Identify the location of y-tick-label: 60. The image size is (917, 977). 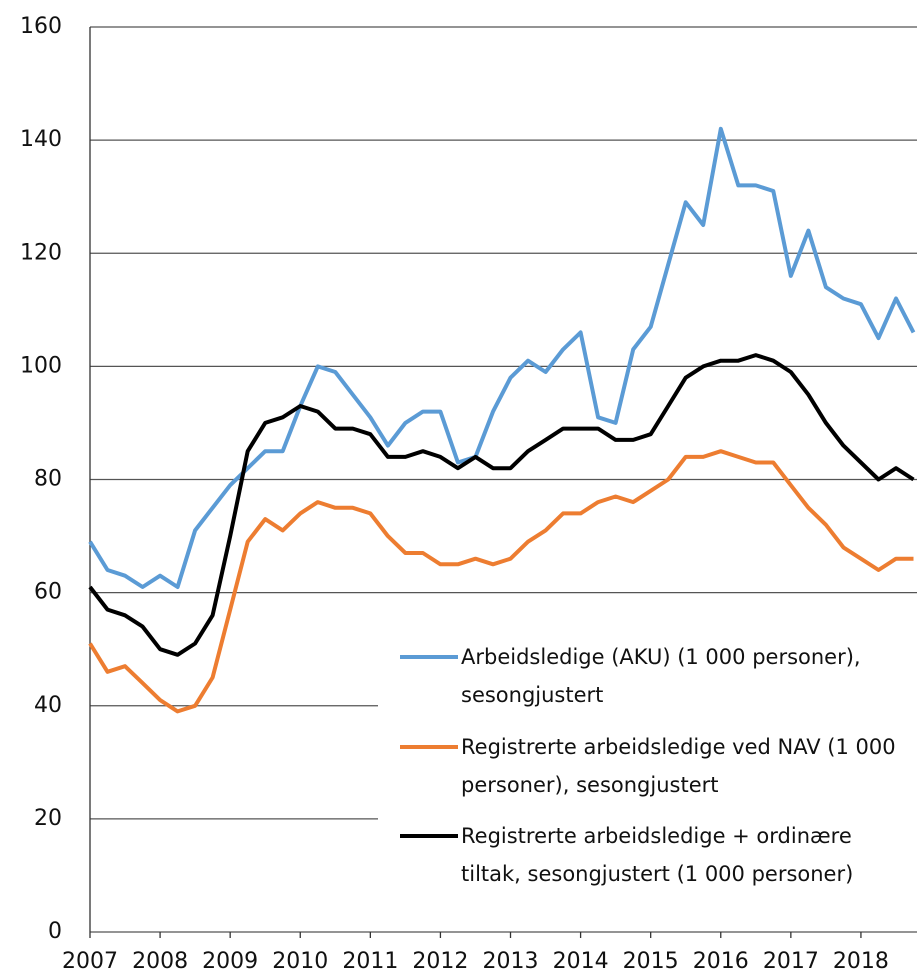
(48, 592).